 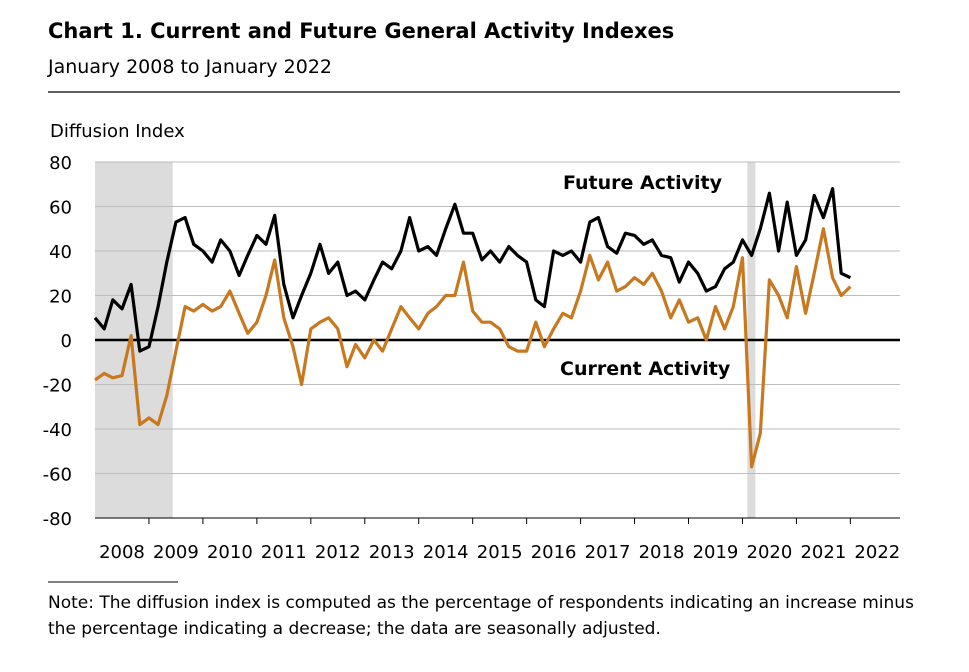 What do you see at coordinates (446, 552) in the screenshot?
I see `x-tick-label: 2014` at bounding box center [446, 552].